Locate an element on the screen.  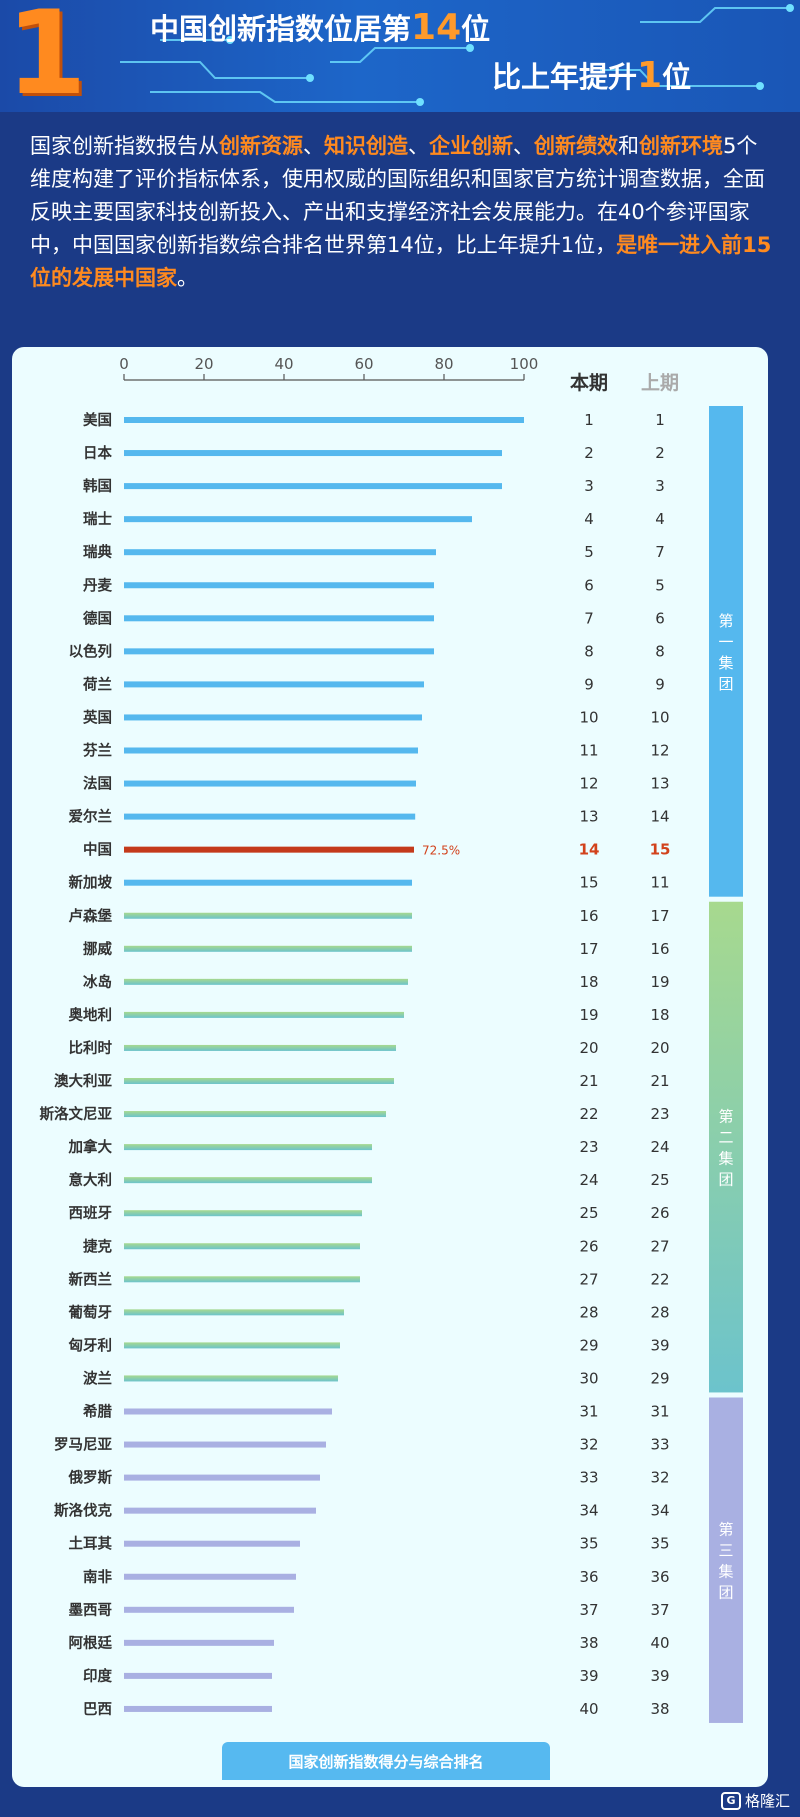
rank-current: 1 is located at coordinates (589, 420).